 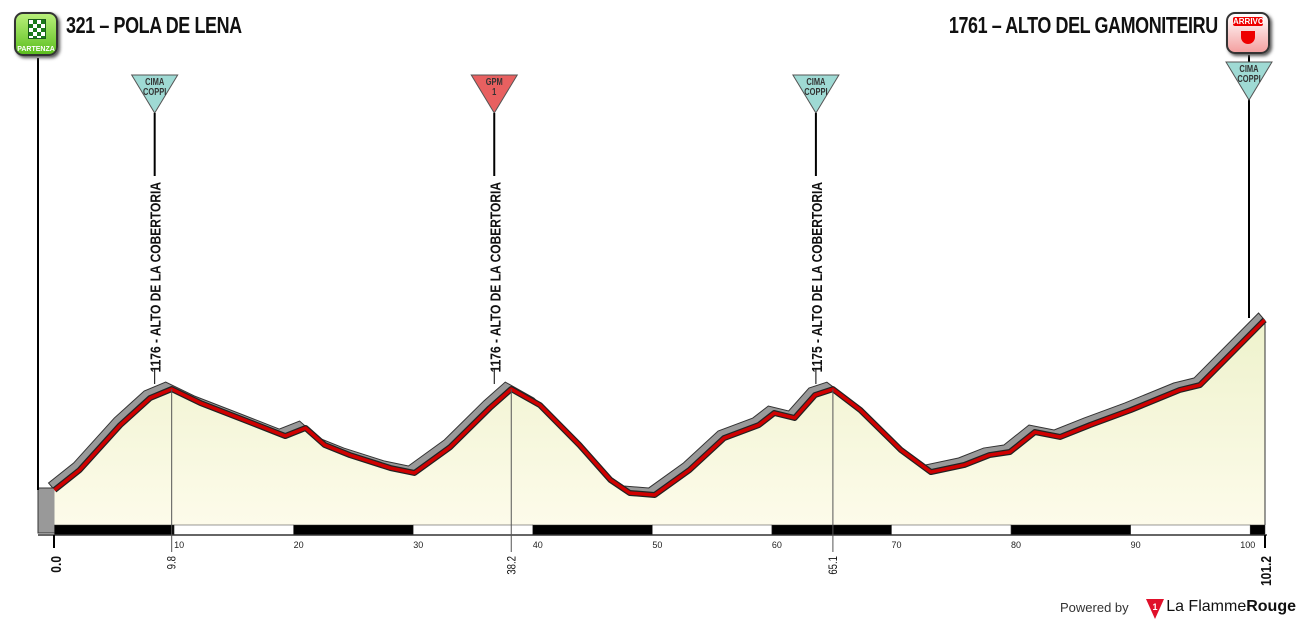 What do you see at coordinates (896, 545) in the screenshot?
I see `x-tick-label: 70` at bounding box center [896, 545].